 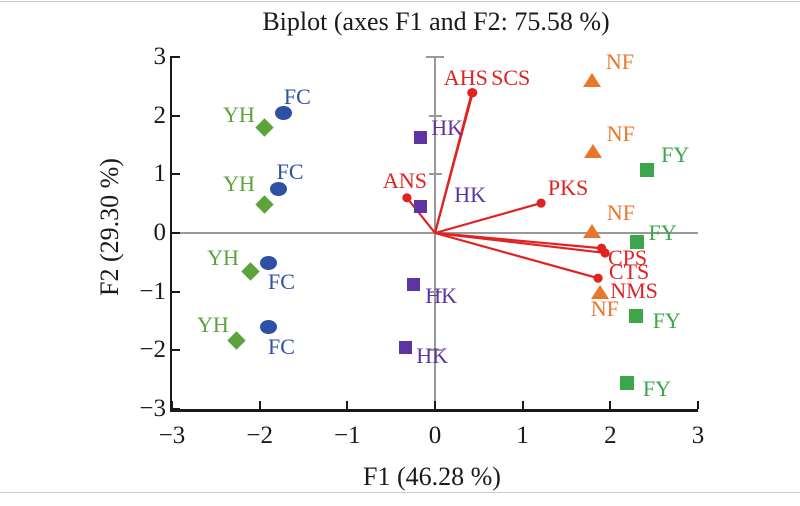 What do you see at coordinates (453, 163) in the screenshot?
I see `vector-line-SCS` at bounding box center [453, 163].